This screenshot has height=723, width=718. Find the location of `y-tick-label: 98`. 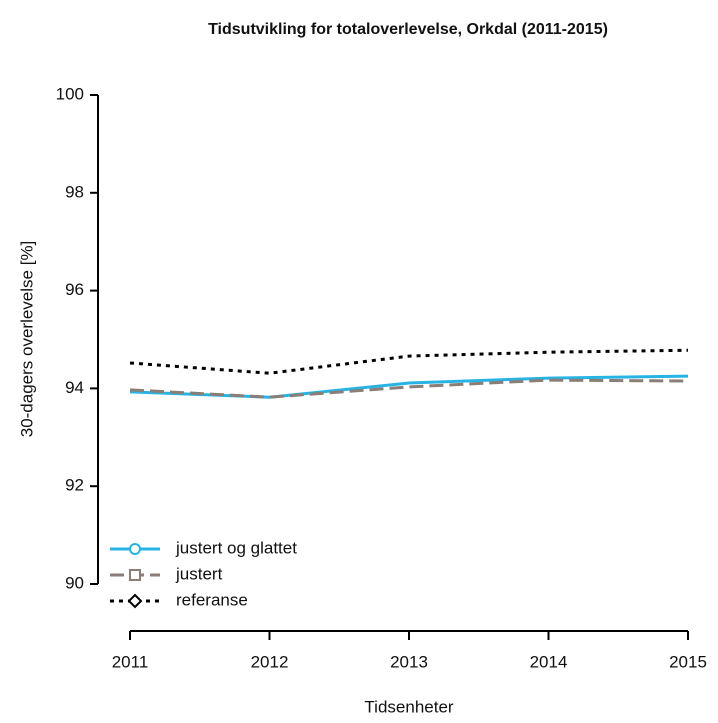

y-tick-label: 98 is located at coordinates (74, 191).